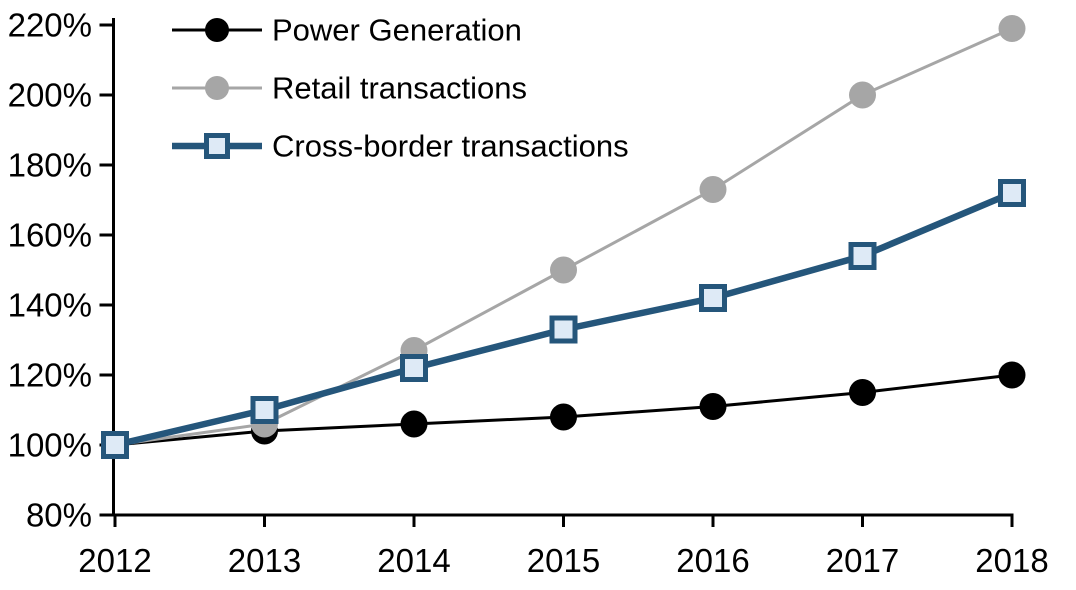 The image size is (1076, 590). What do you see at coordinates (50, 235) in the screenshot?
I see `y-tick-label: 160%` at bounding box center [50, 235].